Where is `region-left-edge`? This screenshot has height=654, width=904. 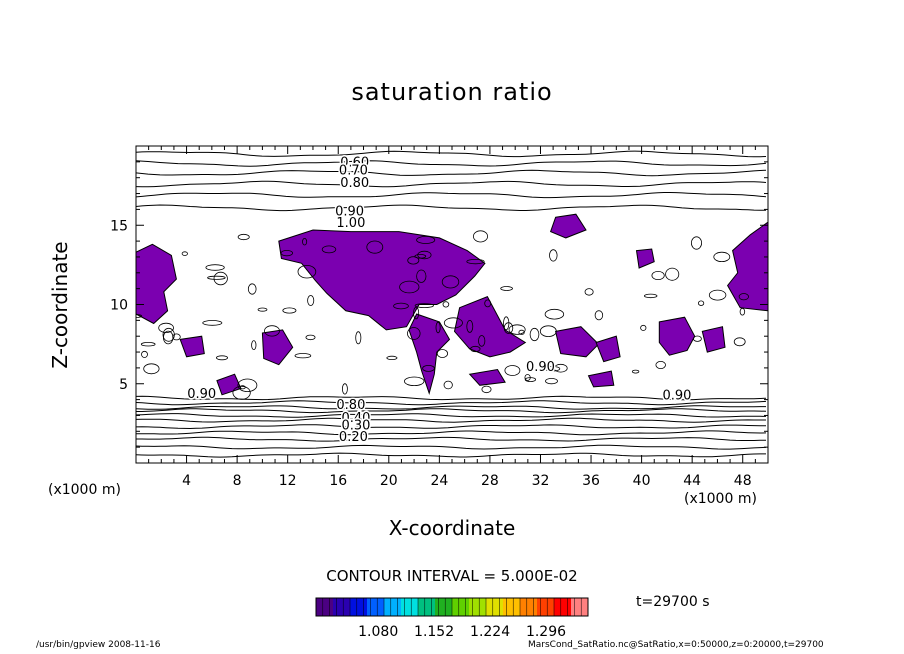
region-left-edge is located at coordinates (156, 284).